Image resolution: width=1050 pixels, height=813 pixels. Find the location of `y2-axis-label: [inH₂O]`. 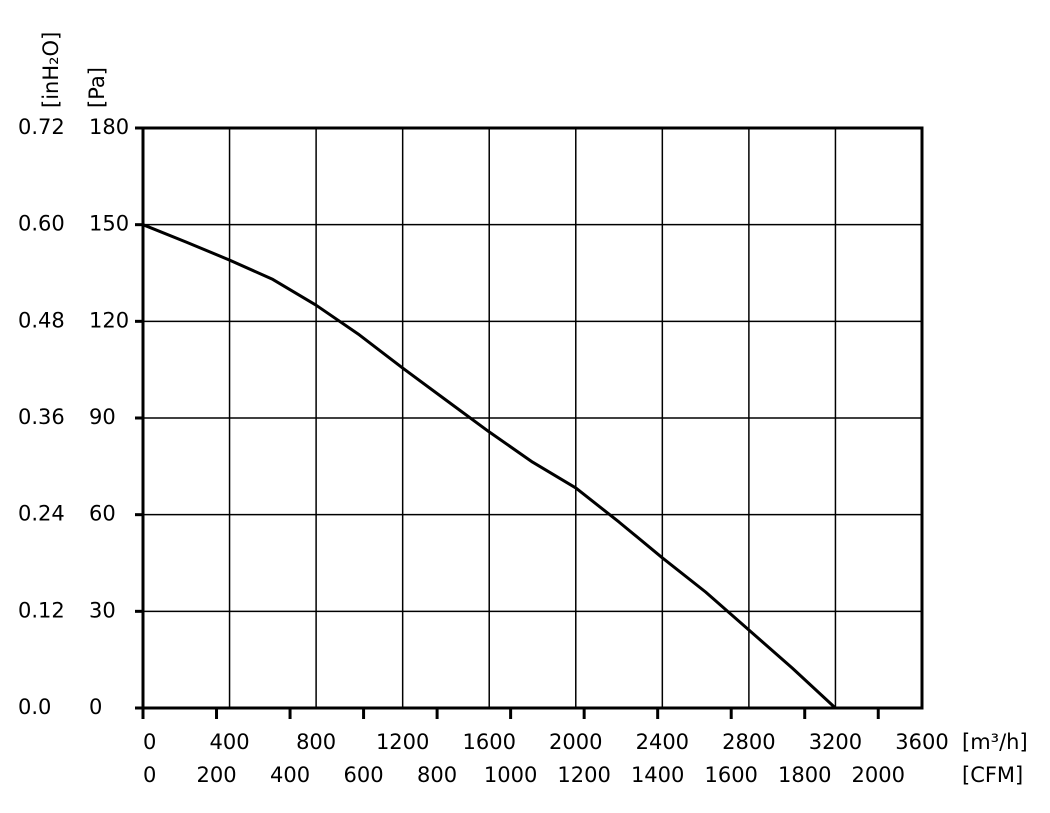

y2-axis-label: [inH₂O] is located at coordinates (51, 70).